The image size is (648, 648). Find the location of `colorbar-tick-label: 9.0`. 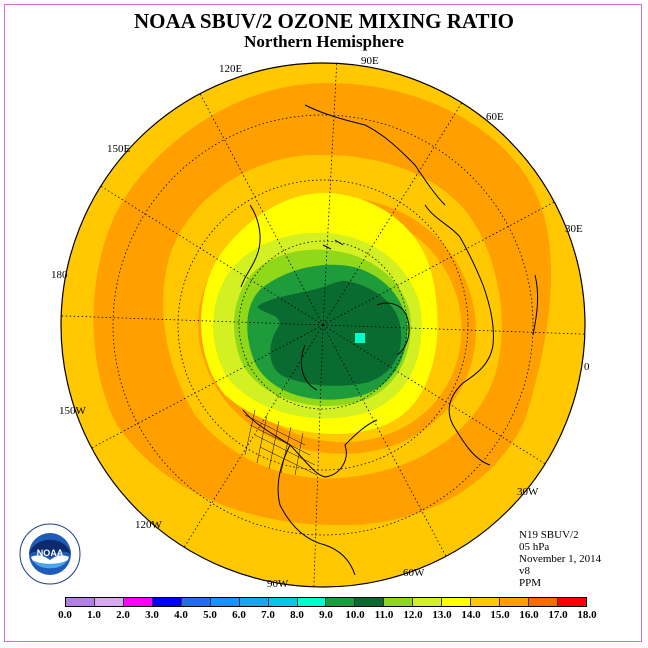

colorbar-tick-label: 9.0 is located at coordinates (326, 615).